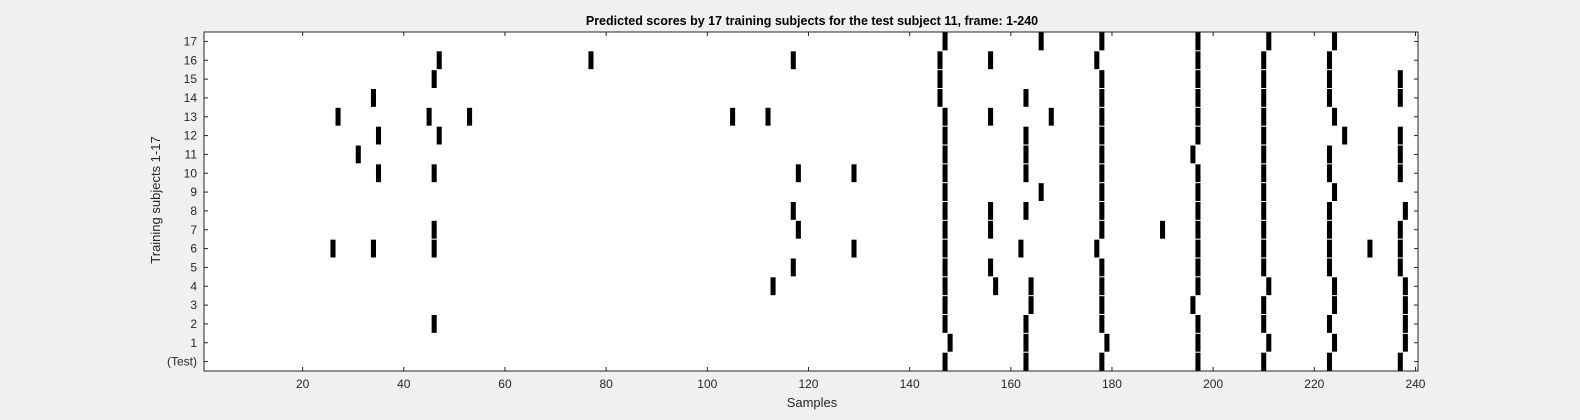 The width and height of the screenshot is (1580, 420). I want to click on x-tick-label: 40, so click(404, 384).